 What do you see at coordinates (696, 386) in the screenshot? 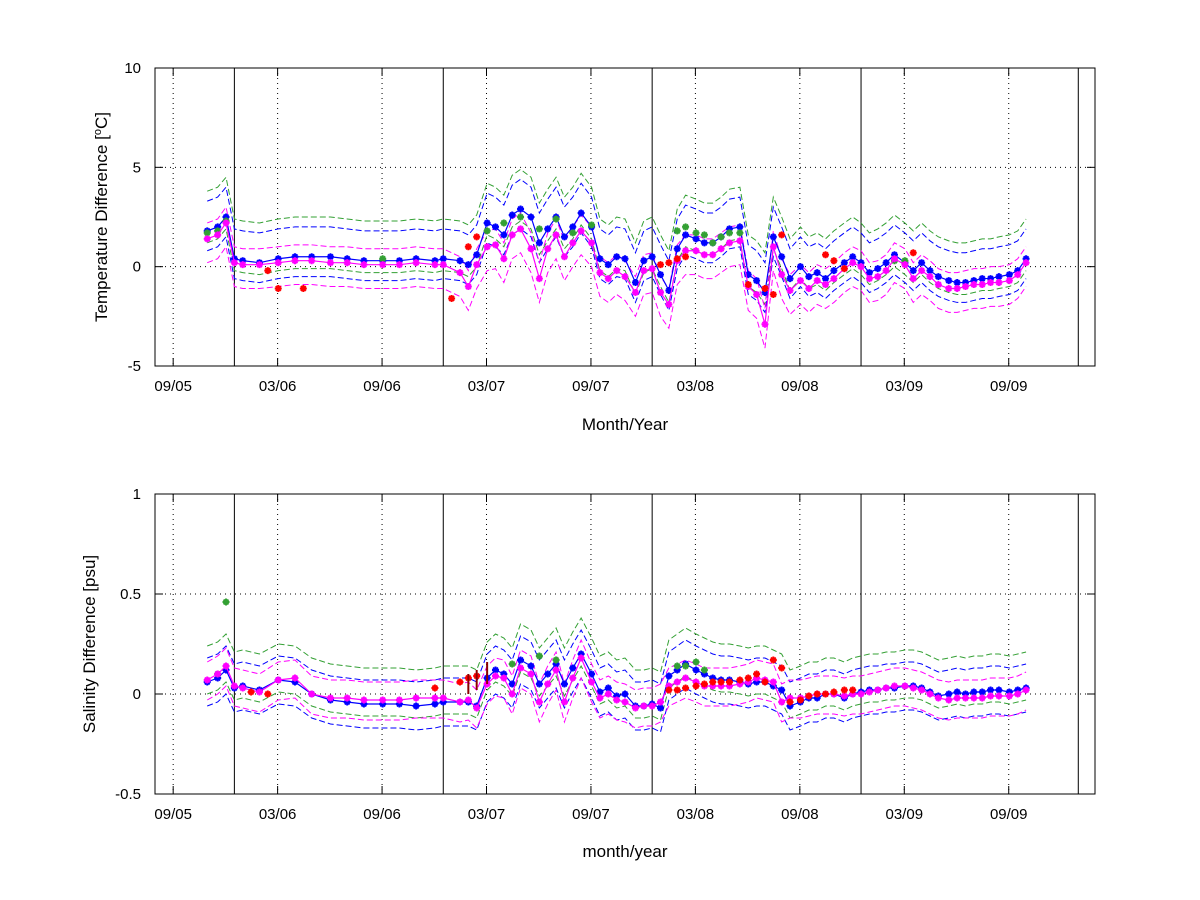
I see `temperature-x-tick-label-5: 03/08` at bounding box center [696, 386].